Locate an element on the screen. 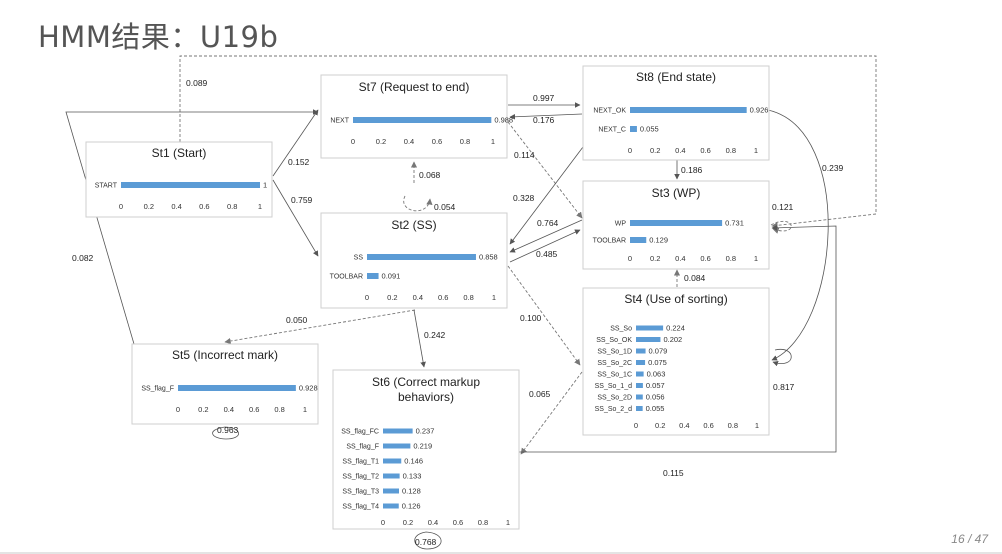 The width and height of the screenshot is (1002, 554). st6-axis-tick: 0.6 is located at coordinates (458, 522).